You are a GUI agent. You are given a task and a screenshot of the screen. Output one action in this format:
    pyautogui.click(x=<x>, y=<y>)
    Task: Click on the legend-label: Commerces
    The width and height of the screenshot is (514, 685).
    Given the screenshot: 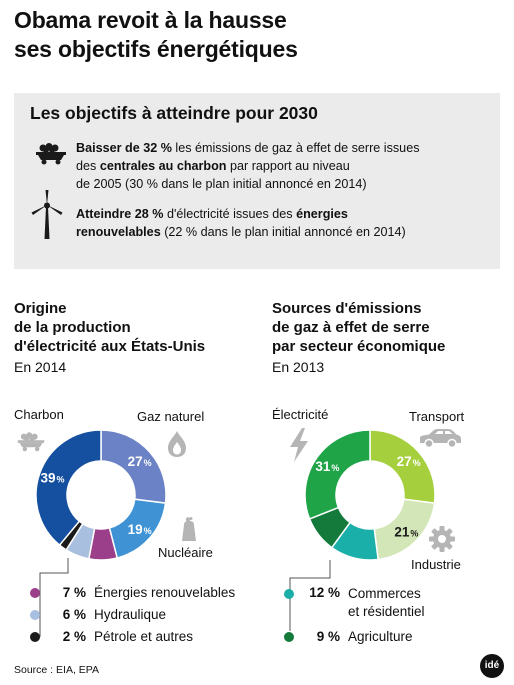 What is the action you would take?
    pyautogui.click(x=384, y=593)
    